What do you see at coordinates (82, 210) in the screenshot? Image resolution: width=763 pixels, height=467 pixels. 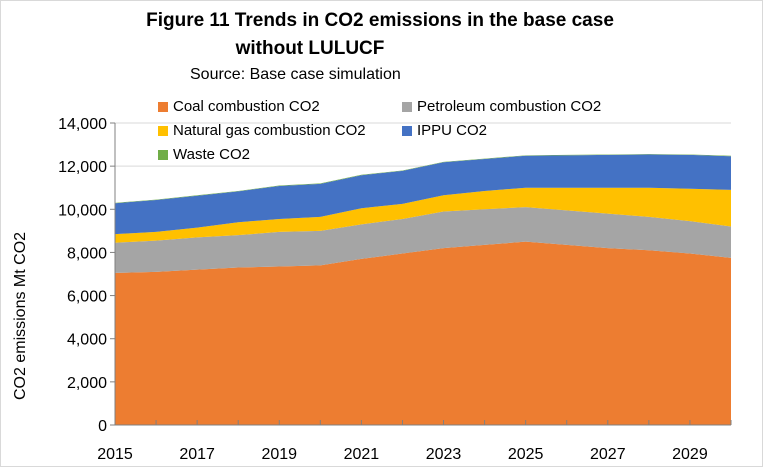 I see `y-tick-label: 10,000` at bounding box center [82, 210].